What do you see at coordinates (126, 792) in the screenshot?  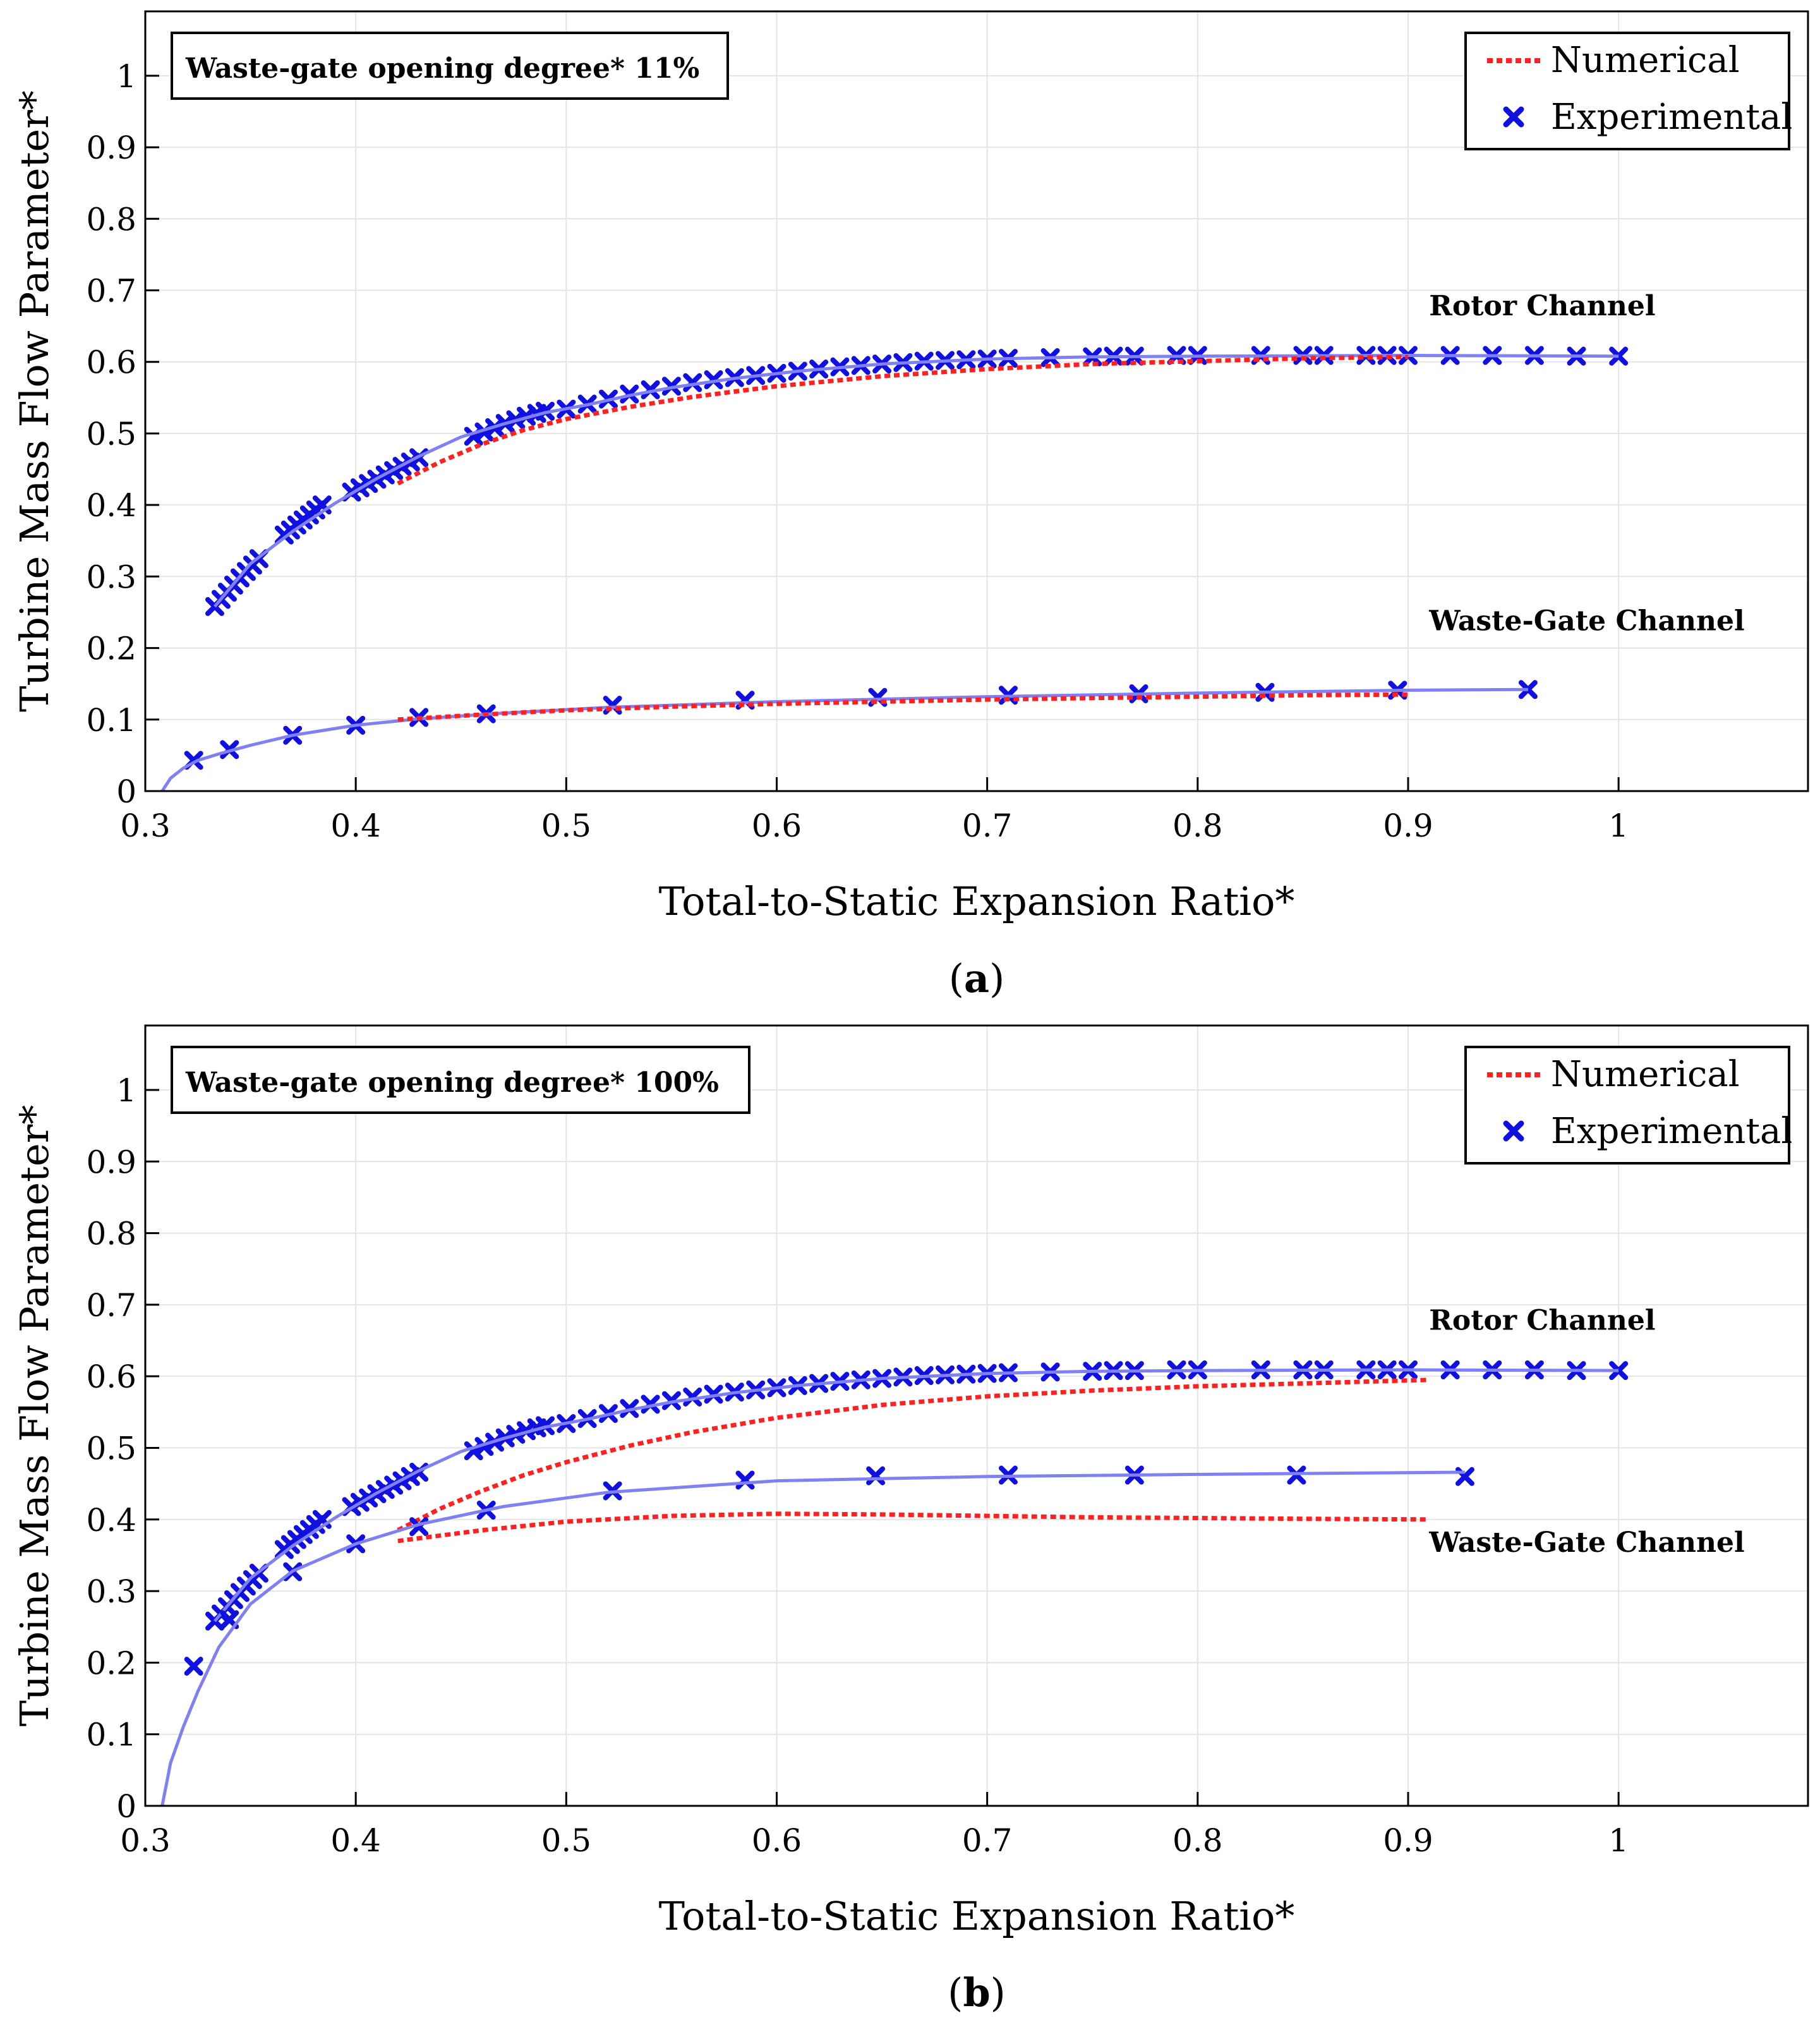 I see `y-tick-label: 0` at bounding box center [126, 792].